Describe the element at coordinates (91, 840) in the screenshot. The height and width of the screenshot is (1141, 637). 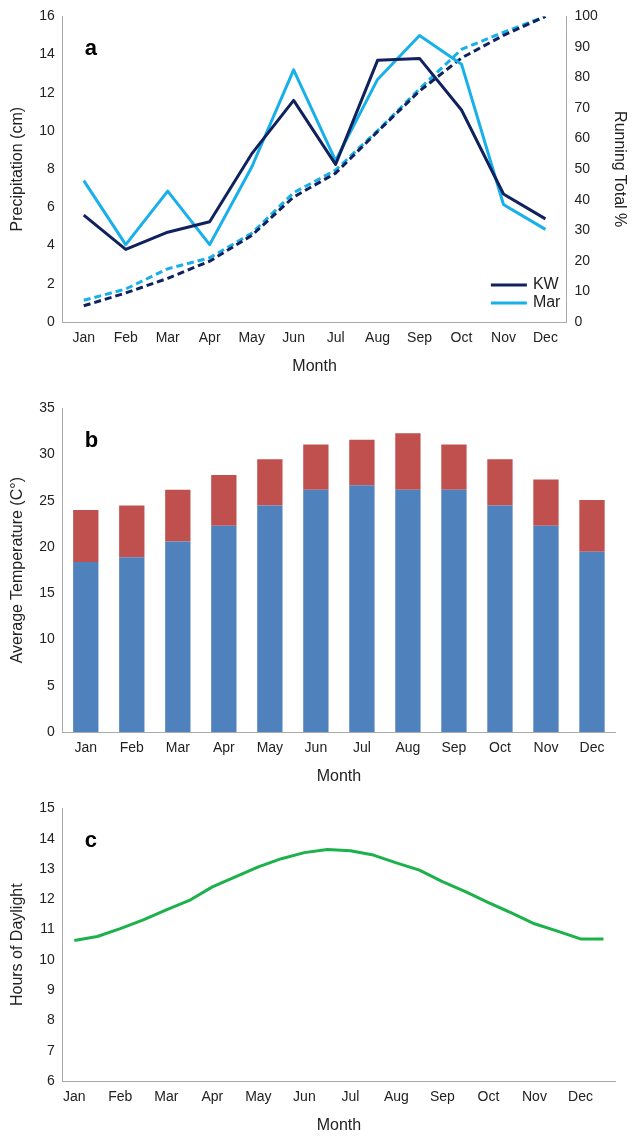
I see `annotation: c` at that location.